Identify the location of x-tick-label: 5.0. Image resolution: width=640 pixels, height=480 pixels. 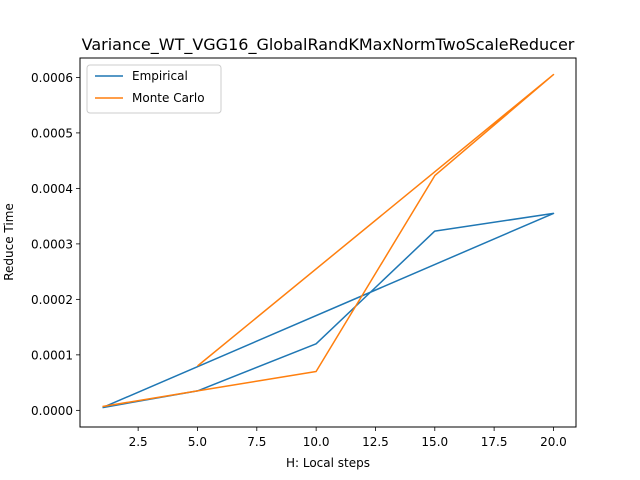
(197, 442).